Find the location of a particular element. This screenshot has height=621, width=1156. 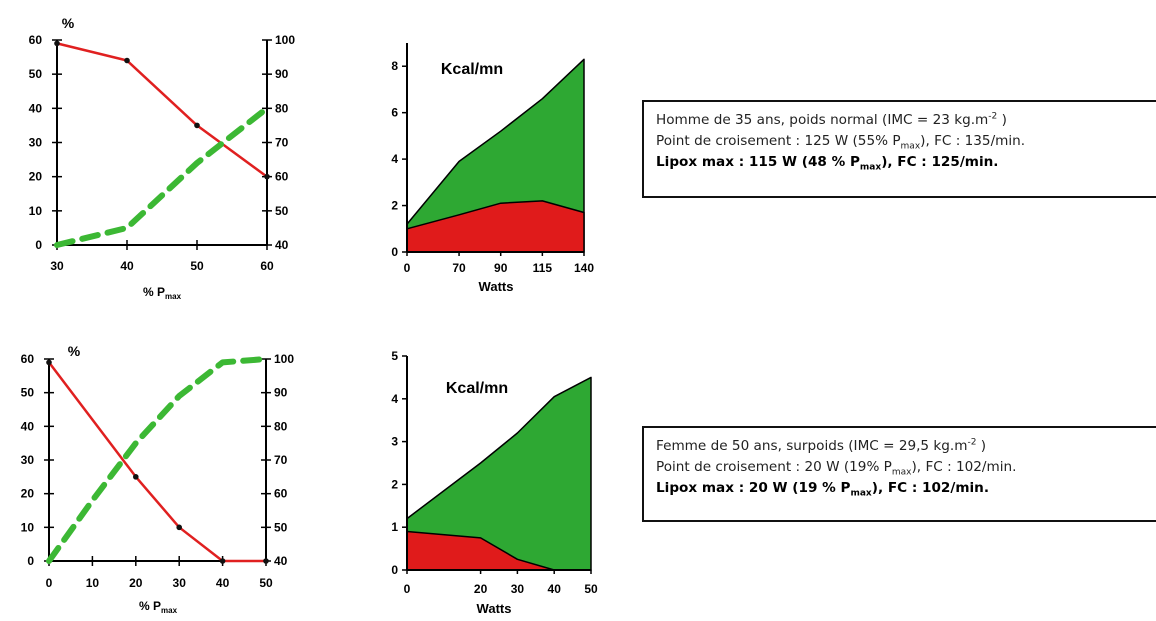

x-tick-label: 60 is located at coordinates (267, 266).